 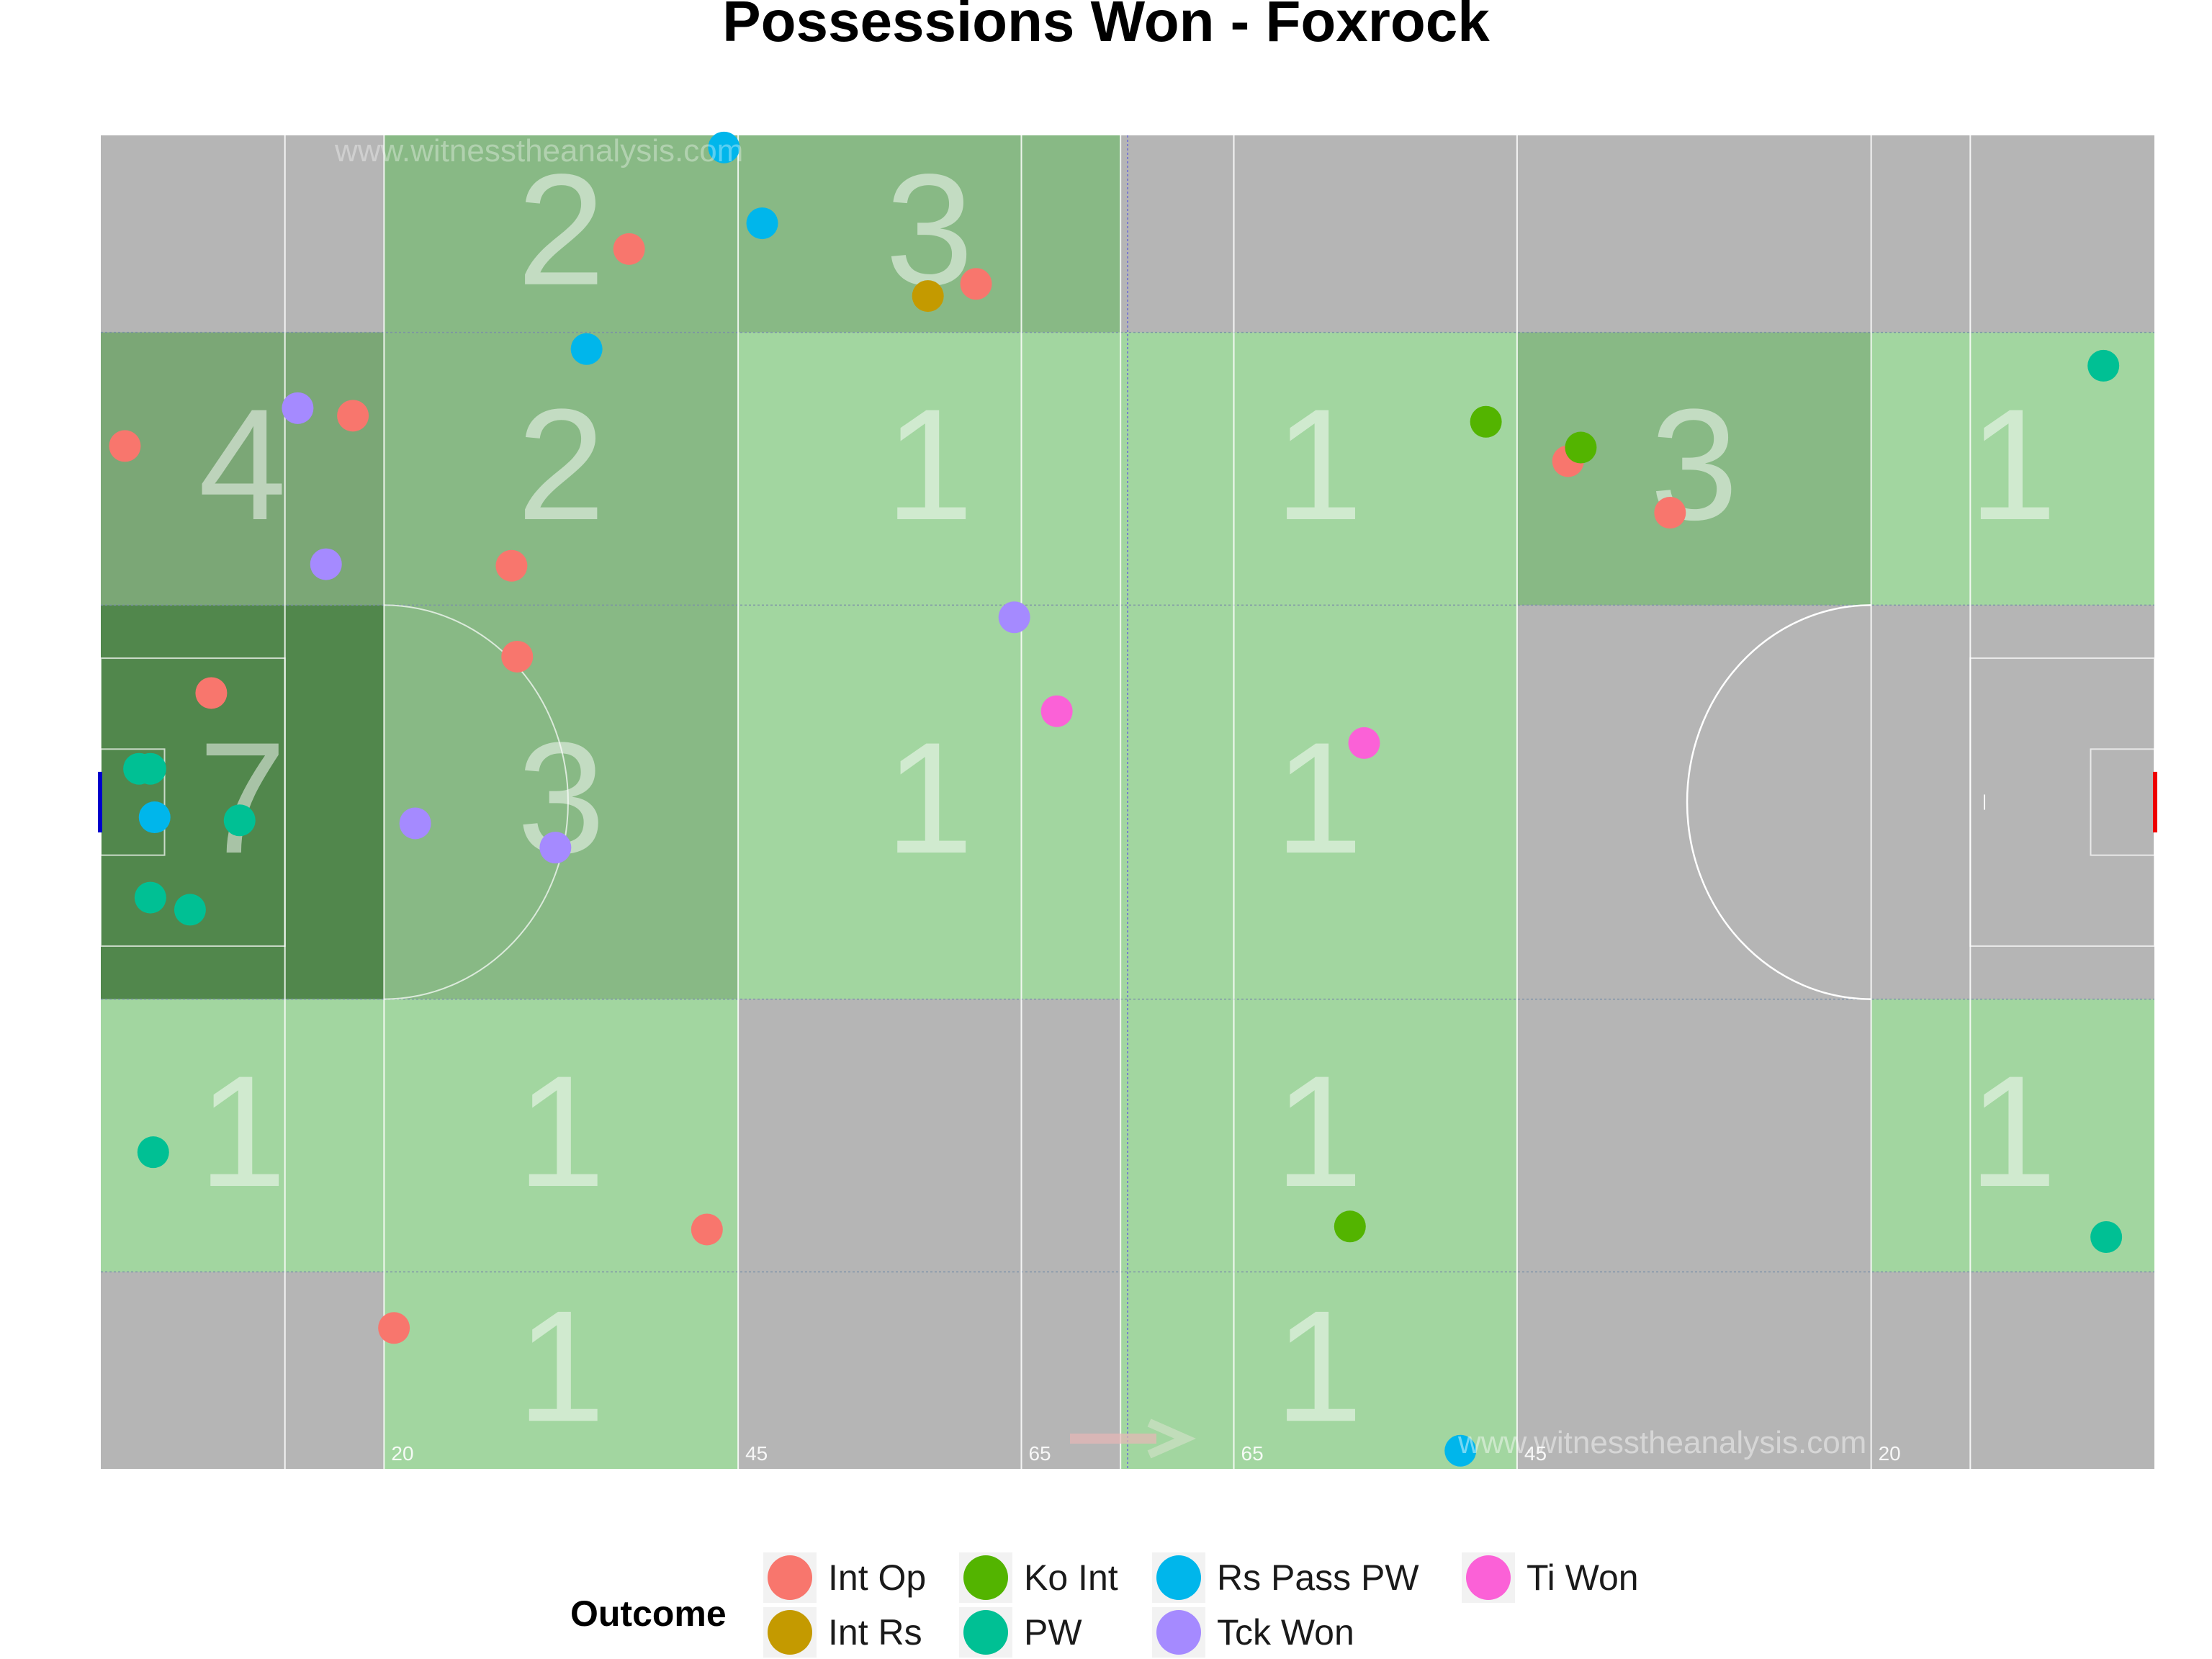 I want to click on zone-count-label: 7, so click(x=243, y=798).